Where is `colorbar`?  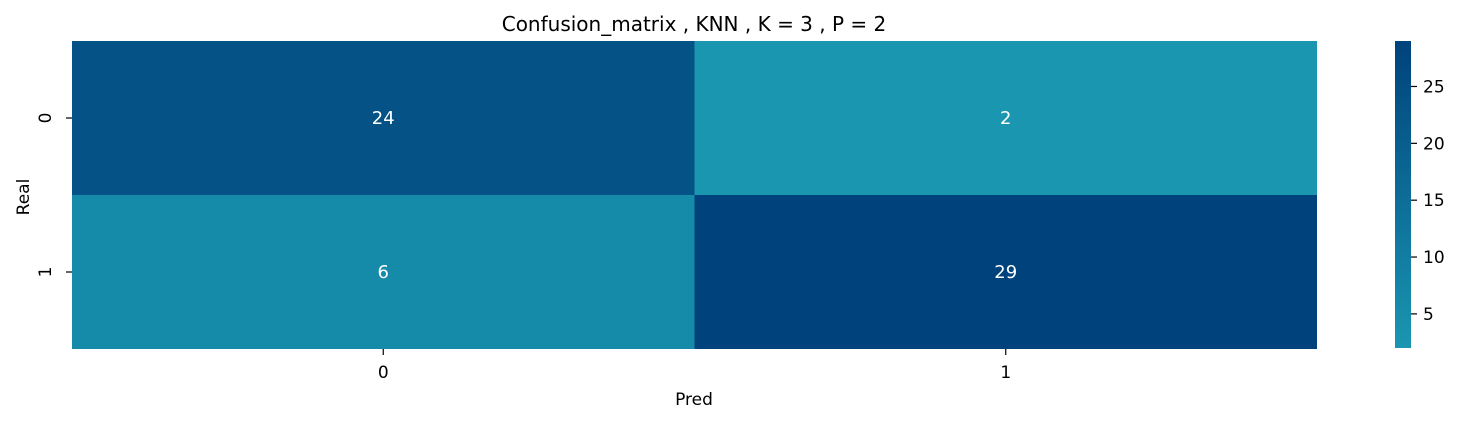 colorbar is located at coordinates (1403, 194).